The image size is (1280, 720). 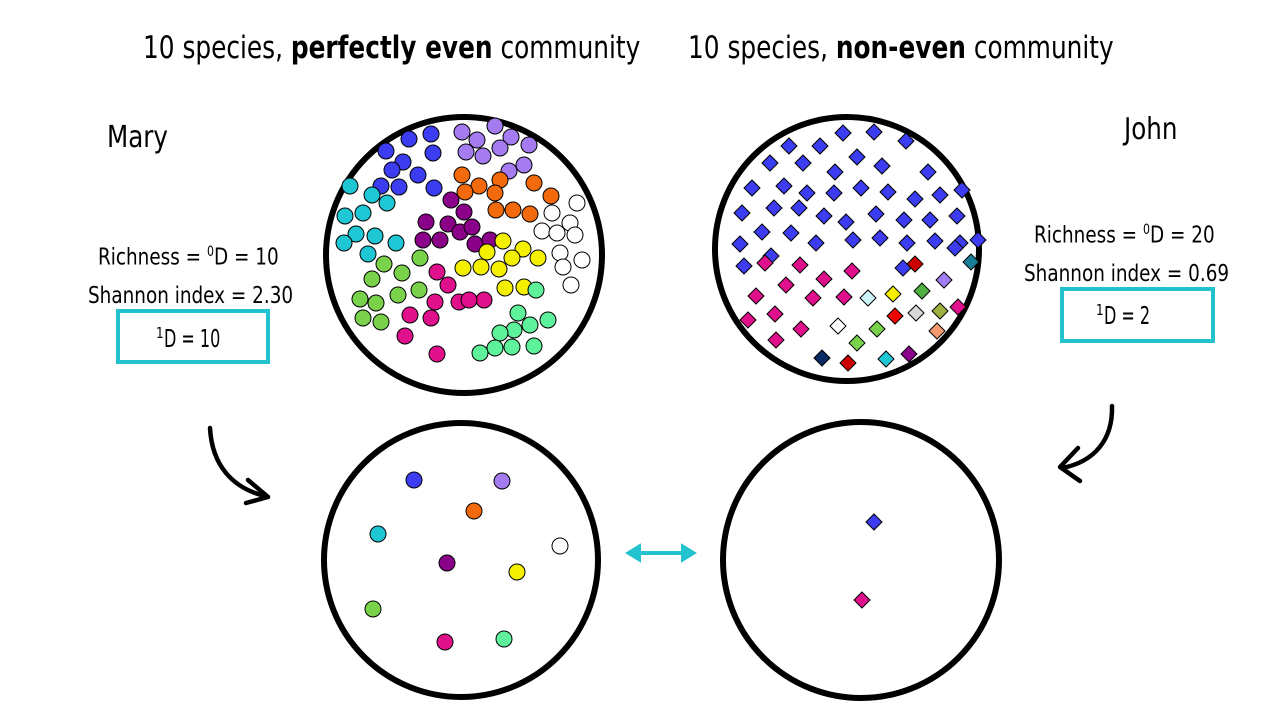 I want to click on john-sample-blue, so click(x=874, y=522).